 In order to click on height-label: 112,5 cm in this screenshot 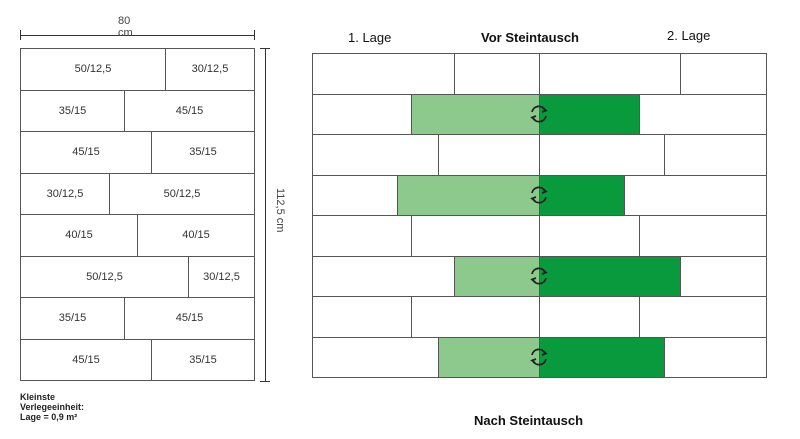, I will do `click(280, 210)`.